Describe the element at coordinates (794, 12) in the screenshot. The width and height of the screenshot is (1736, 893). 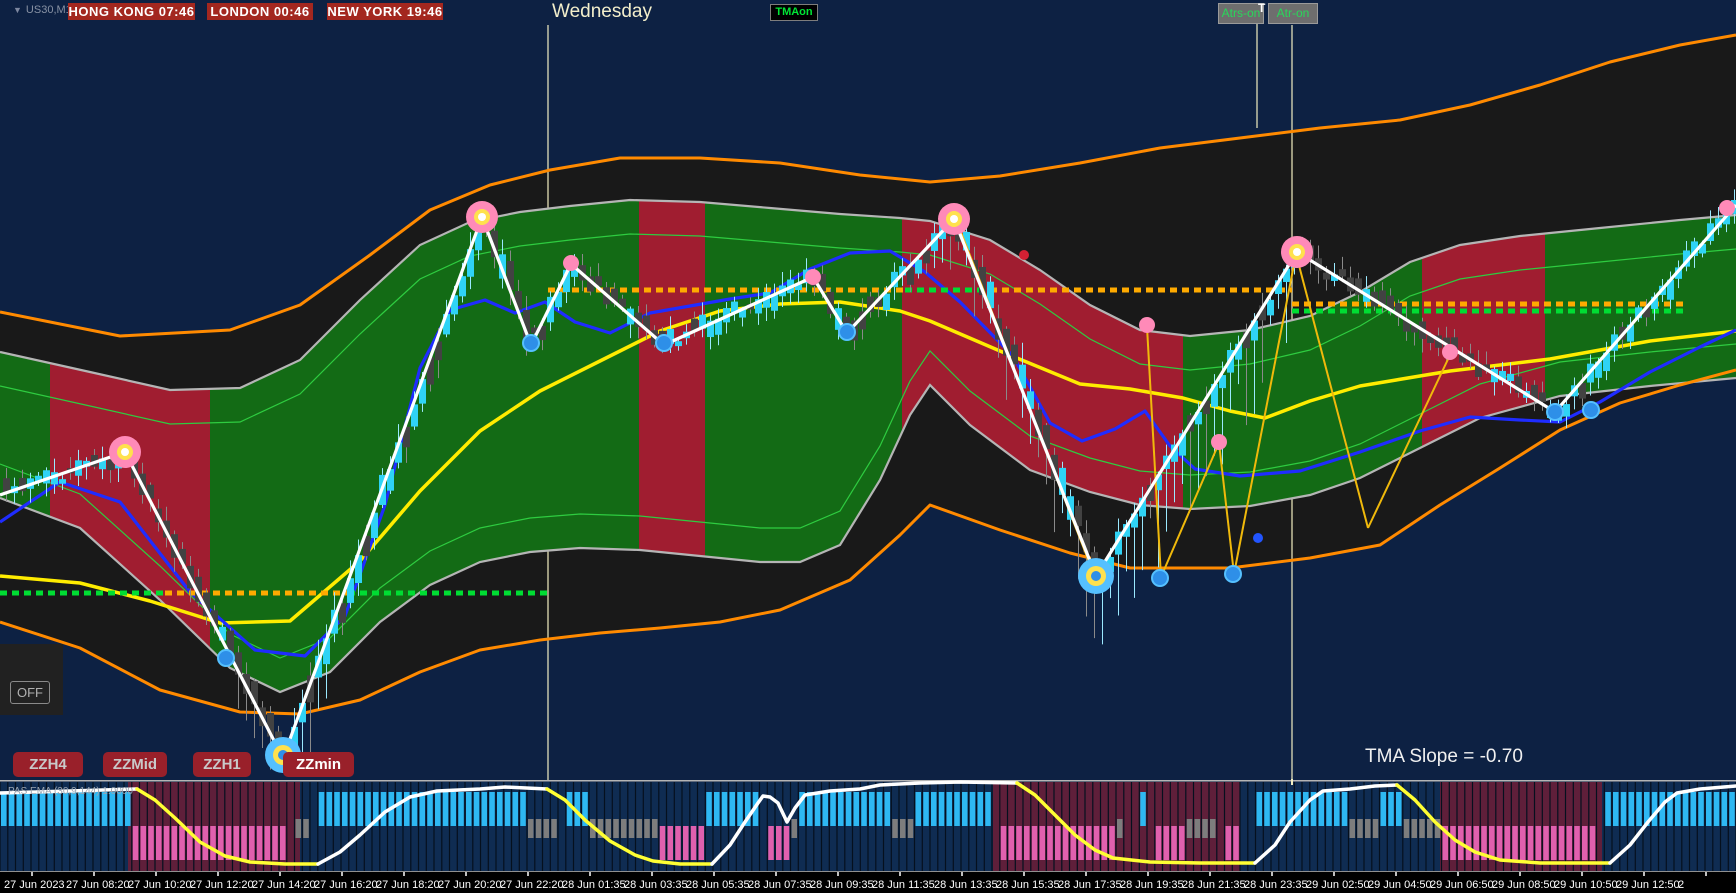
I see `tma-toggle-button: TMAon` at that location.